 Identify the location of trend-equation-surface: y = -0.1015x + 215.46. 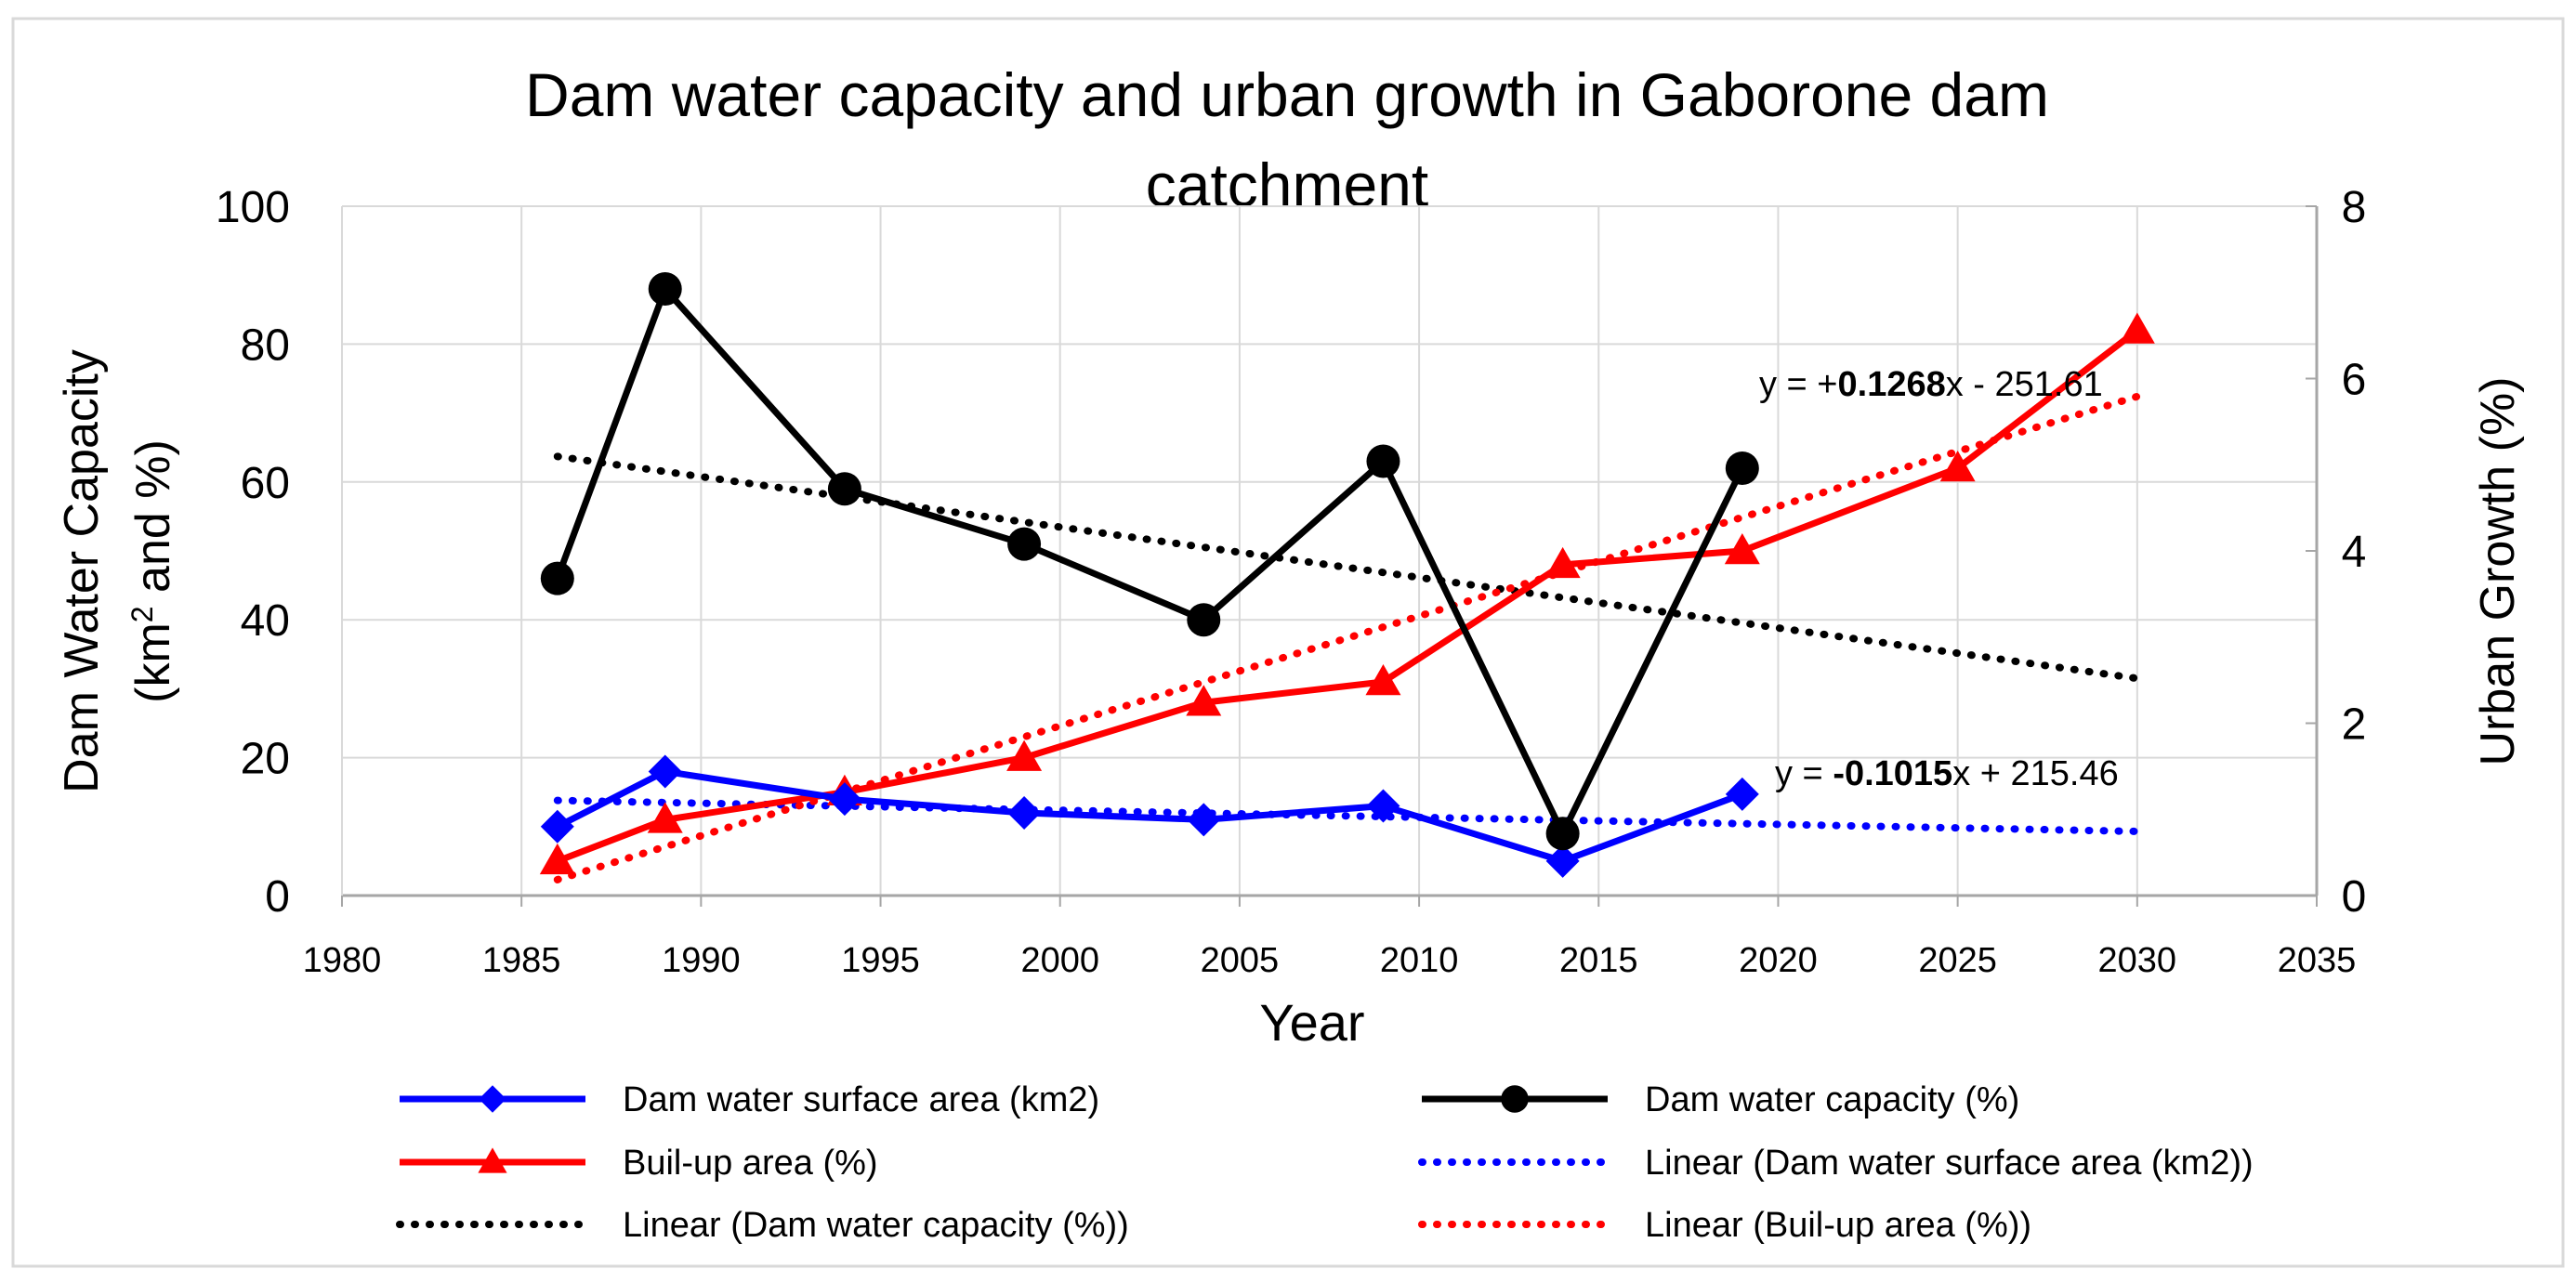
(1947, 774).